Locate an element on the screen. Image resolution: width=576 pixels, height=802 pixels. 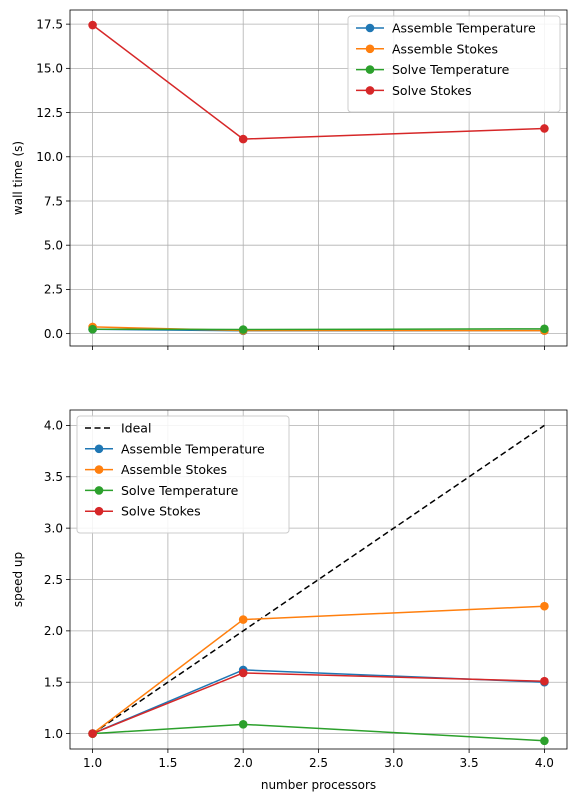
y-tick-label: 1.5 is located at coordinates (53, 683).